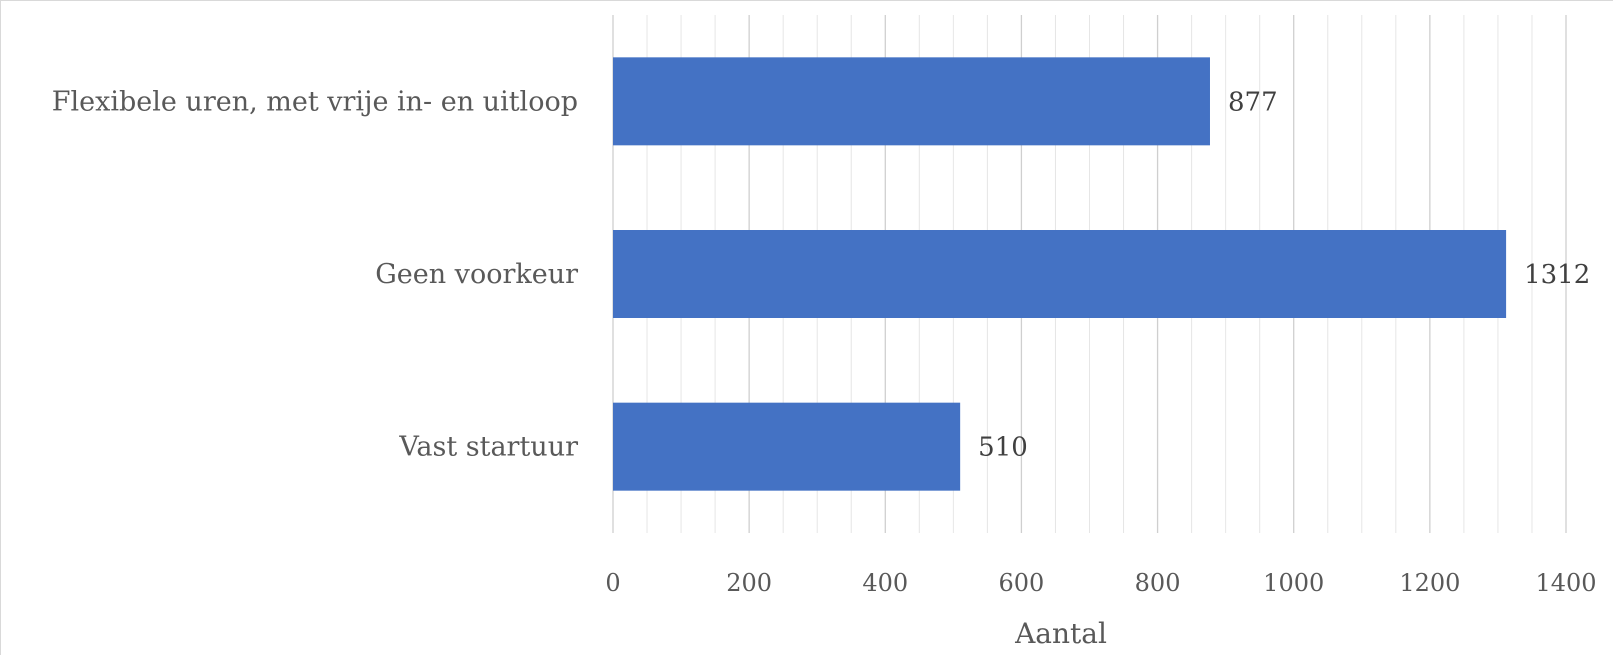 The width and height of the screenshot is (1613, 656). What do you see at coordinates (476, 274) in the screenshot?
I see `category-label: Geen voorkeur` at bounding box center [476, 274].